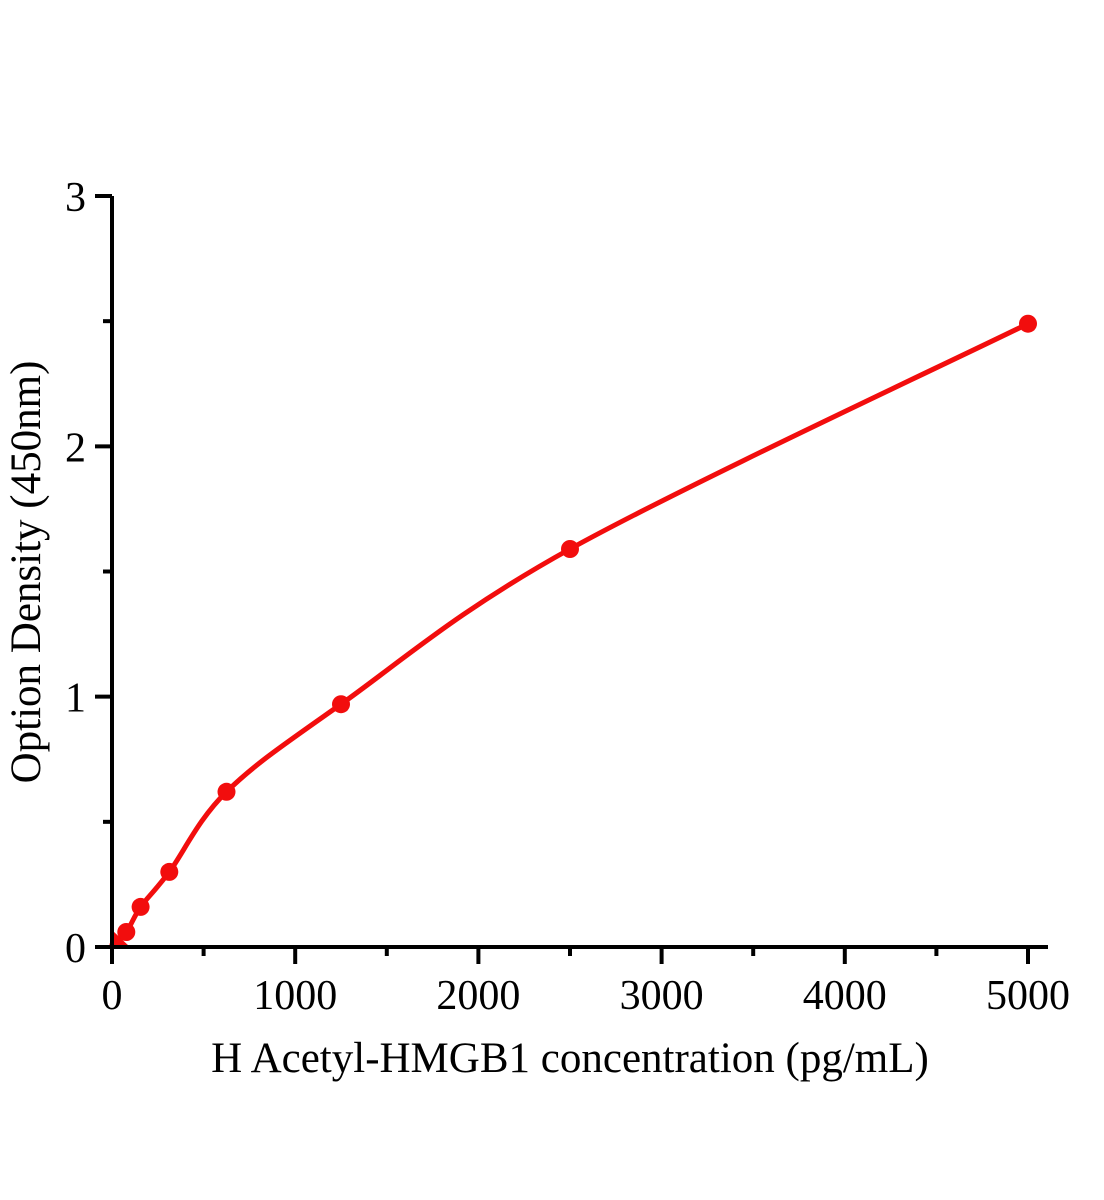 This screenshot has height=1200, width=1104. Describe the element at coordinates (75, 198) in the screenshot. I see `y-tick-label: 3` at that location.